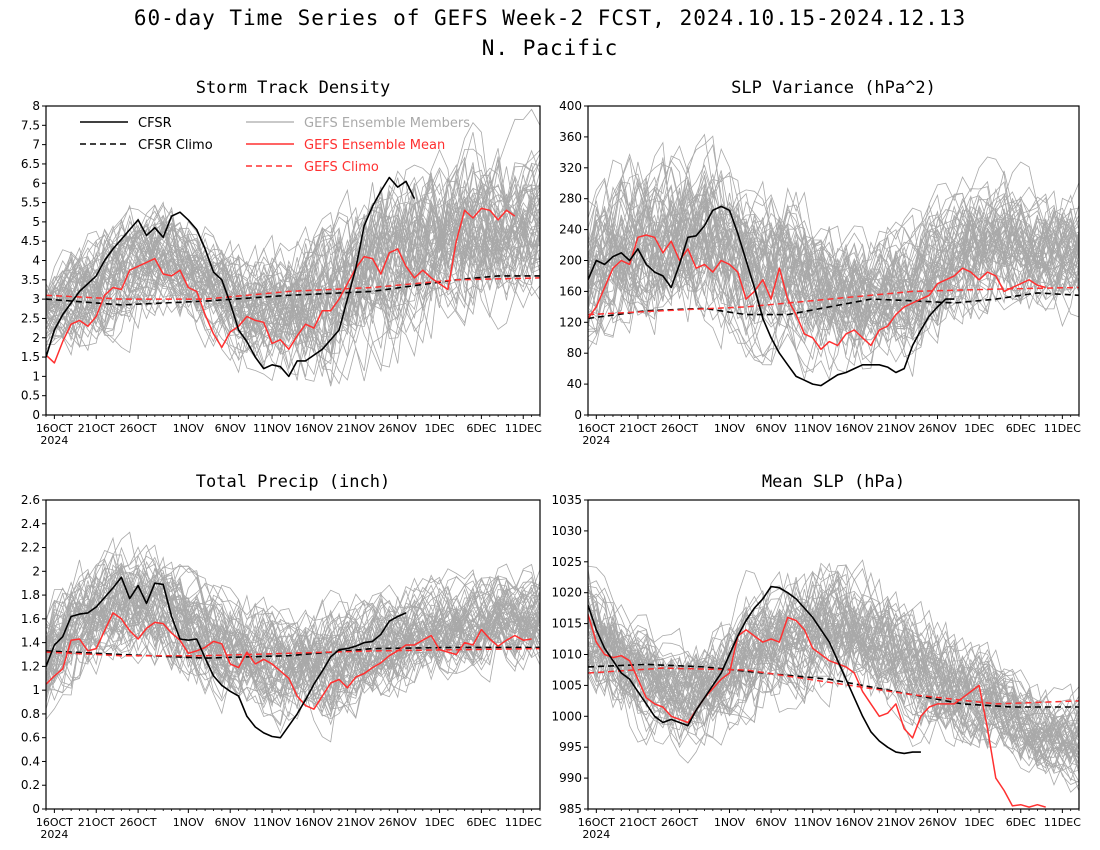 This screenshot has height=850, width=1100. What do you see at coordinates (314, 822) in the screenshot?
I see `x-tick-label: 16NOV` at bounding box center [314, 822].